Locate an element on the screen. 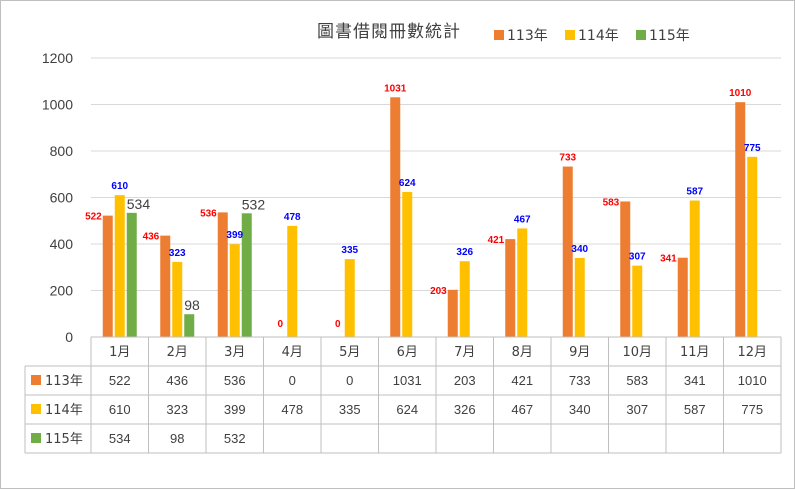  table-cell: 341 is located at coordinates (695, 380).